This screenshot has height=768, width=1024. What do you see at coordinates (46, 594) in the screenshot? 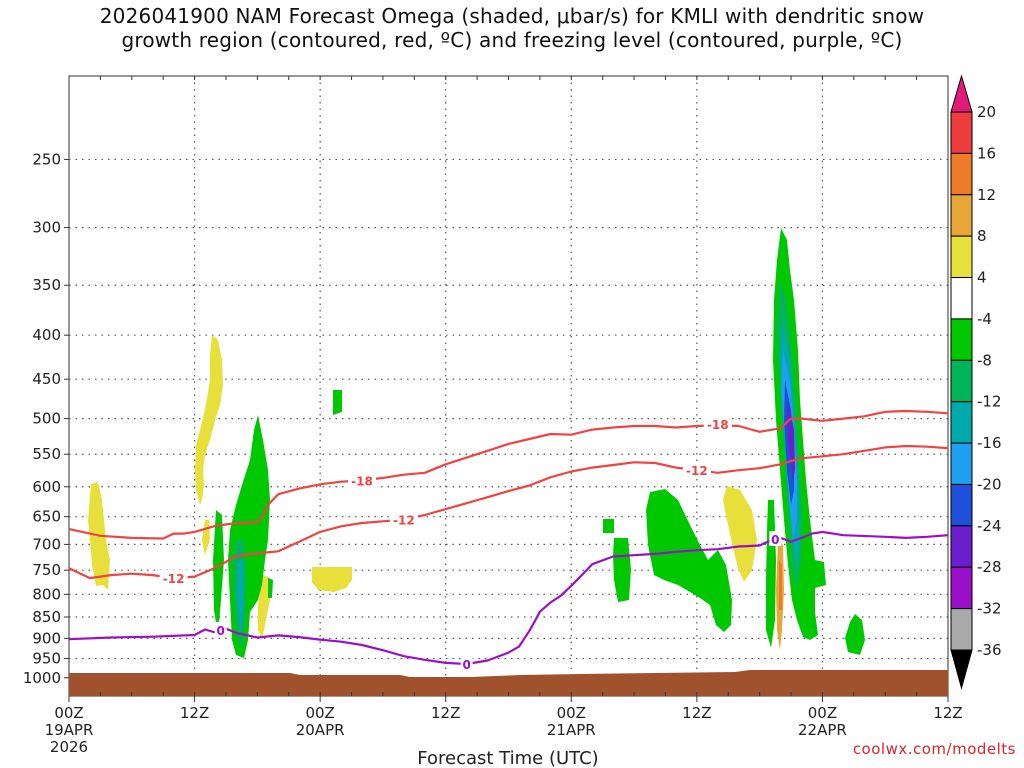
I see `y-tick-label: 800` at bounding box center [46, 594].